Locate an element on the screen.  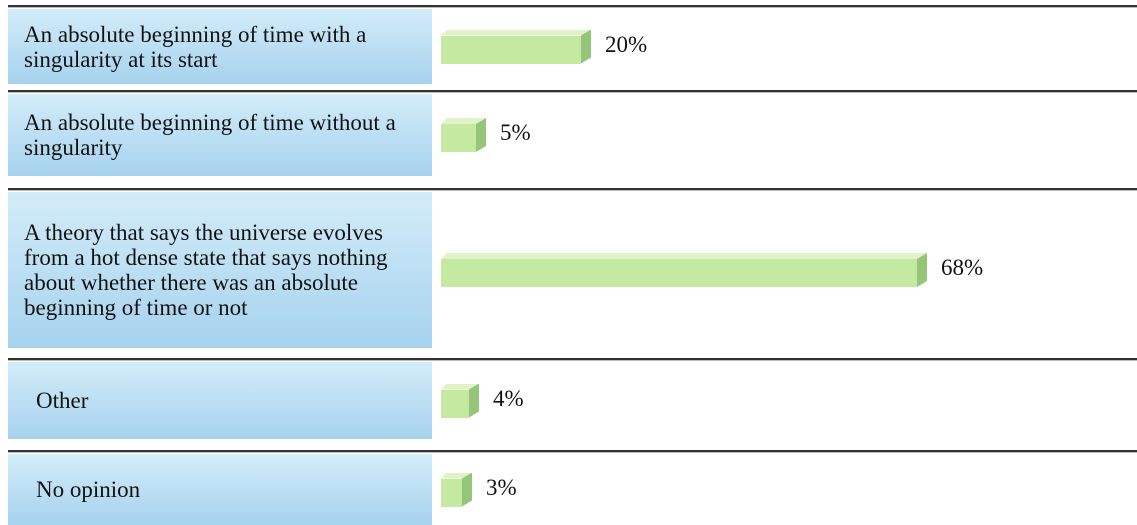
category-row: No opinion 3% is located at coordinates (568, 487).